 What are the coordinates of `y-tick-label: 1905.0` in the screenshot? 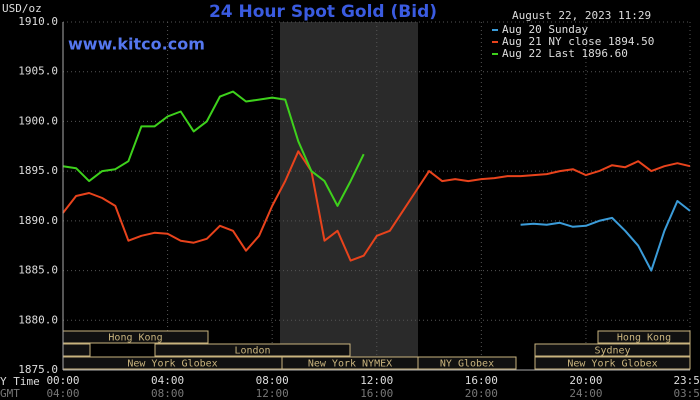 It's located at (38, 71).